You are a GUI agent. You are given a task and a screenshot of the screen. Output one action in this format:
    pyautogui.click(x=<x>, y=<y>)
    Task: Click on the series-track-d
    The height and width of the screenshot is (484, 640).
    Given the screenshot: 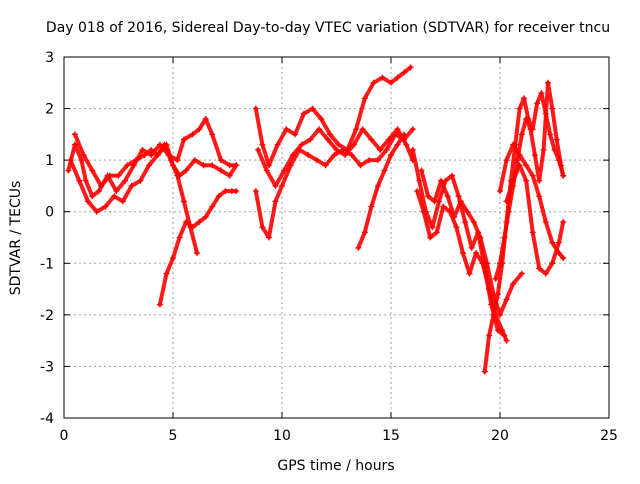 What is the action you would take?
    pyautogui.click(x=198, y=248)
    